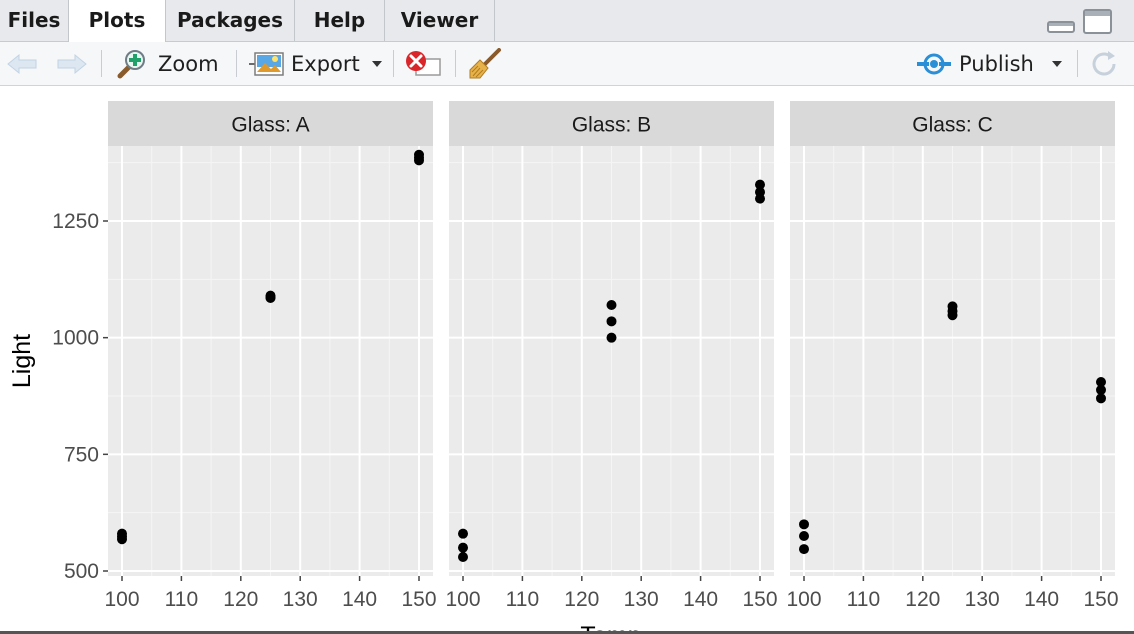 The image size is (1134, 634). What do you see at coordinates (567, 21) in the screenshot?
I see `pane-tab-bar: Files Plots Packages Help Viewer` at bounding box center [567, 21].